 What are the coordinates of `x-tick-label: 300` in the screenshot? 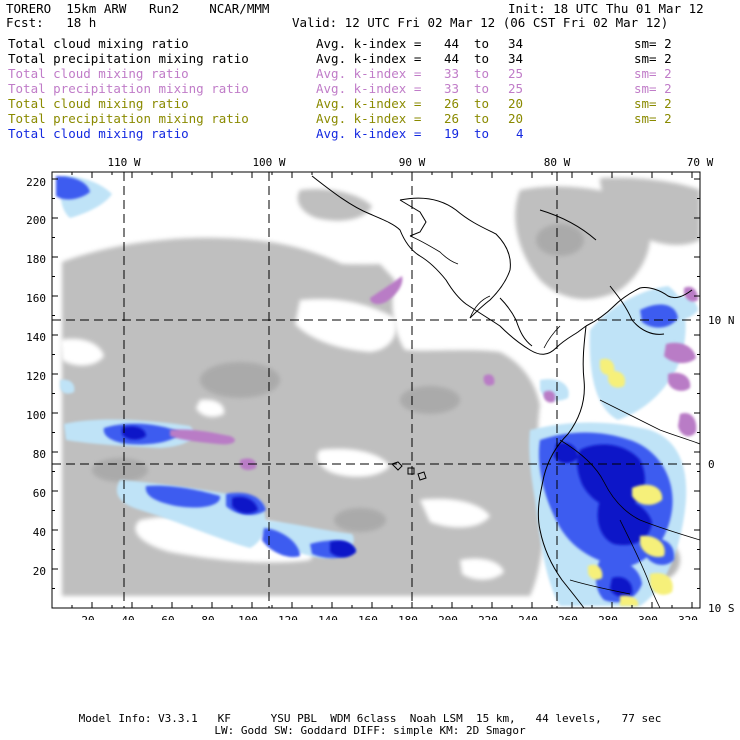 It's located at (648, 617).